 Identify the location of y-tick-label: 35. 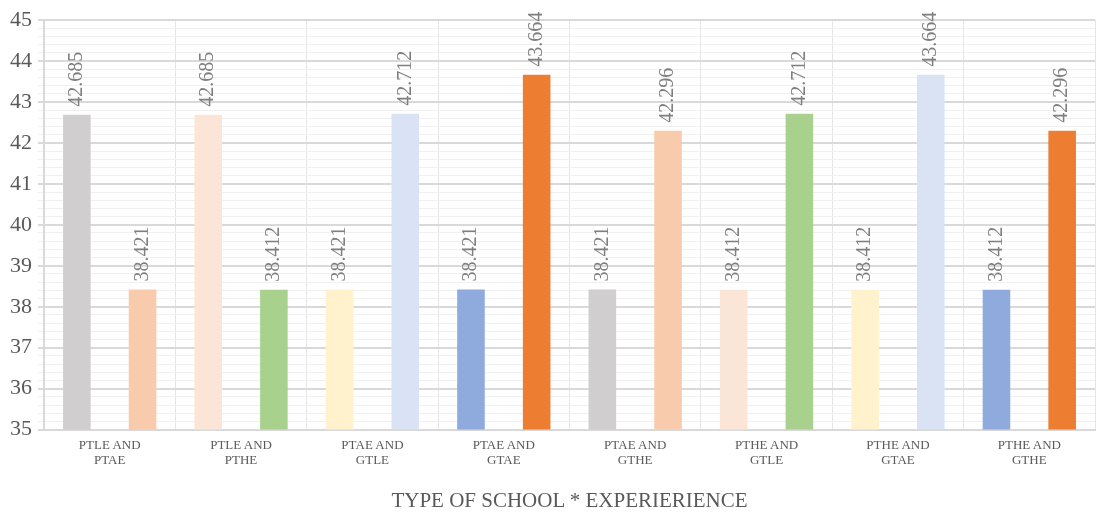
(21, 428).